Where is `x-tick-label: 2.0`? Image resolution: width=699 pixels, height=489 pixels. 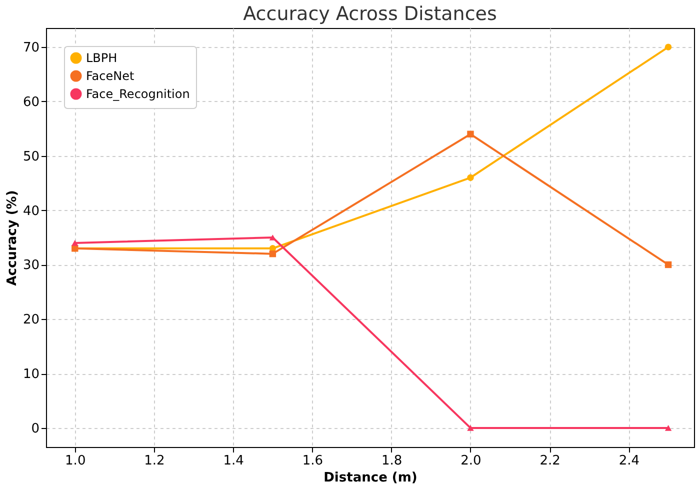
x-tick-label: 2.0 is located at coordinates (471, 461).